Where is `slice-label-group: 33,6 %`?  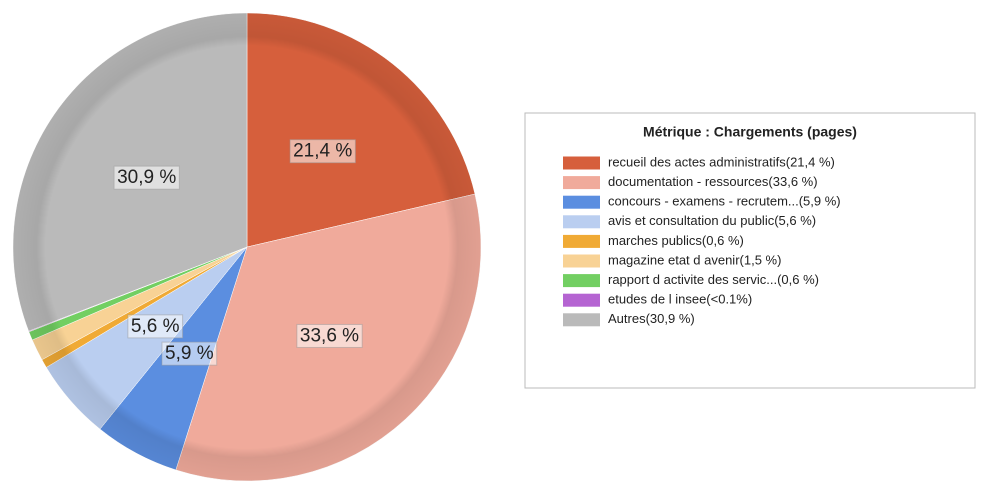
slice-label-group: 33,6 % is located at coordinates (329, 335).